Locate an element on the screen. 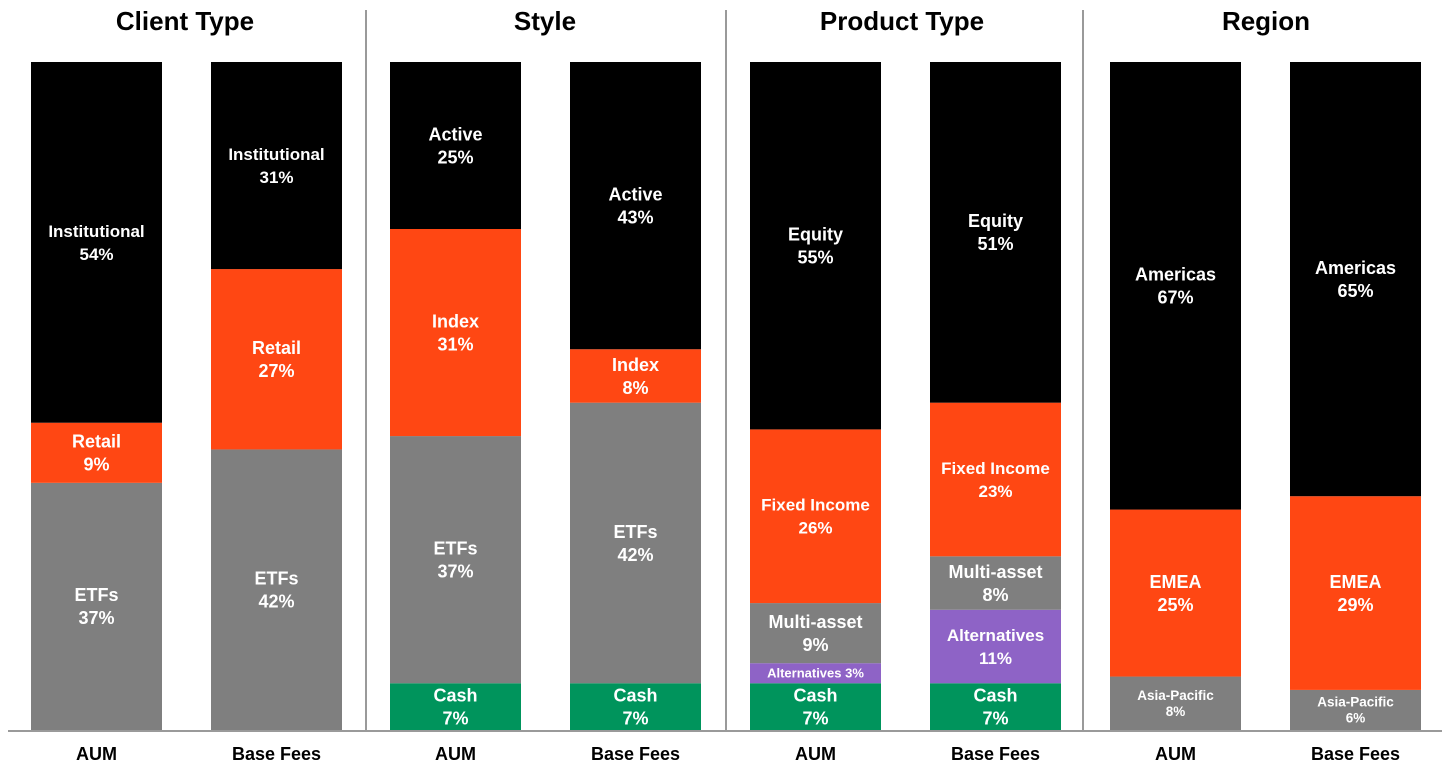 This screenshot has height=766, width=1450. segment-name-label: Equity is located at coordinates (815, 235).